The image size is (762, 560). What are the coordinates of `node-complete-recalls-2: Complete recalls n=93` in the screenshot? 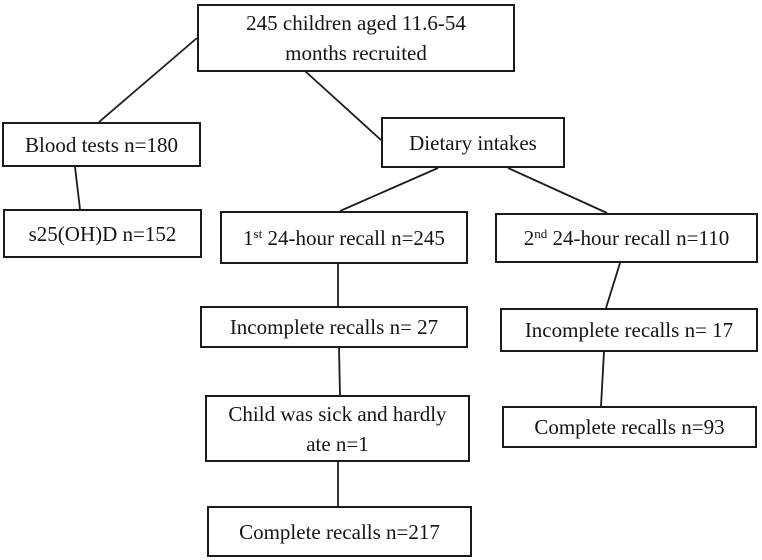 It's located at (629, 427).